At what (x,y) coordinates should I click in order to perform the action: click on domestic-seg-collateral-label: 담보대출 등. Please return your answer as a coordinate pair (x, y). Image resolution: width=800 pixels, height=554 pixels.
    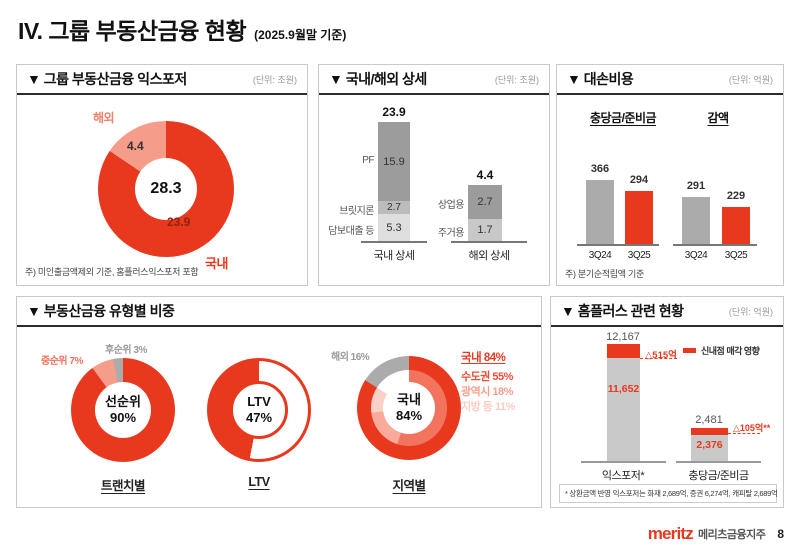
    Looking at the image, I should click on (351, 231).